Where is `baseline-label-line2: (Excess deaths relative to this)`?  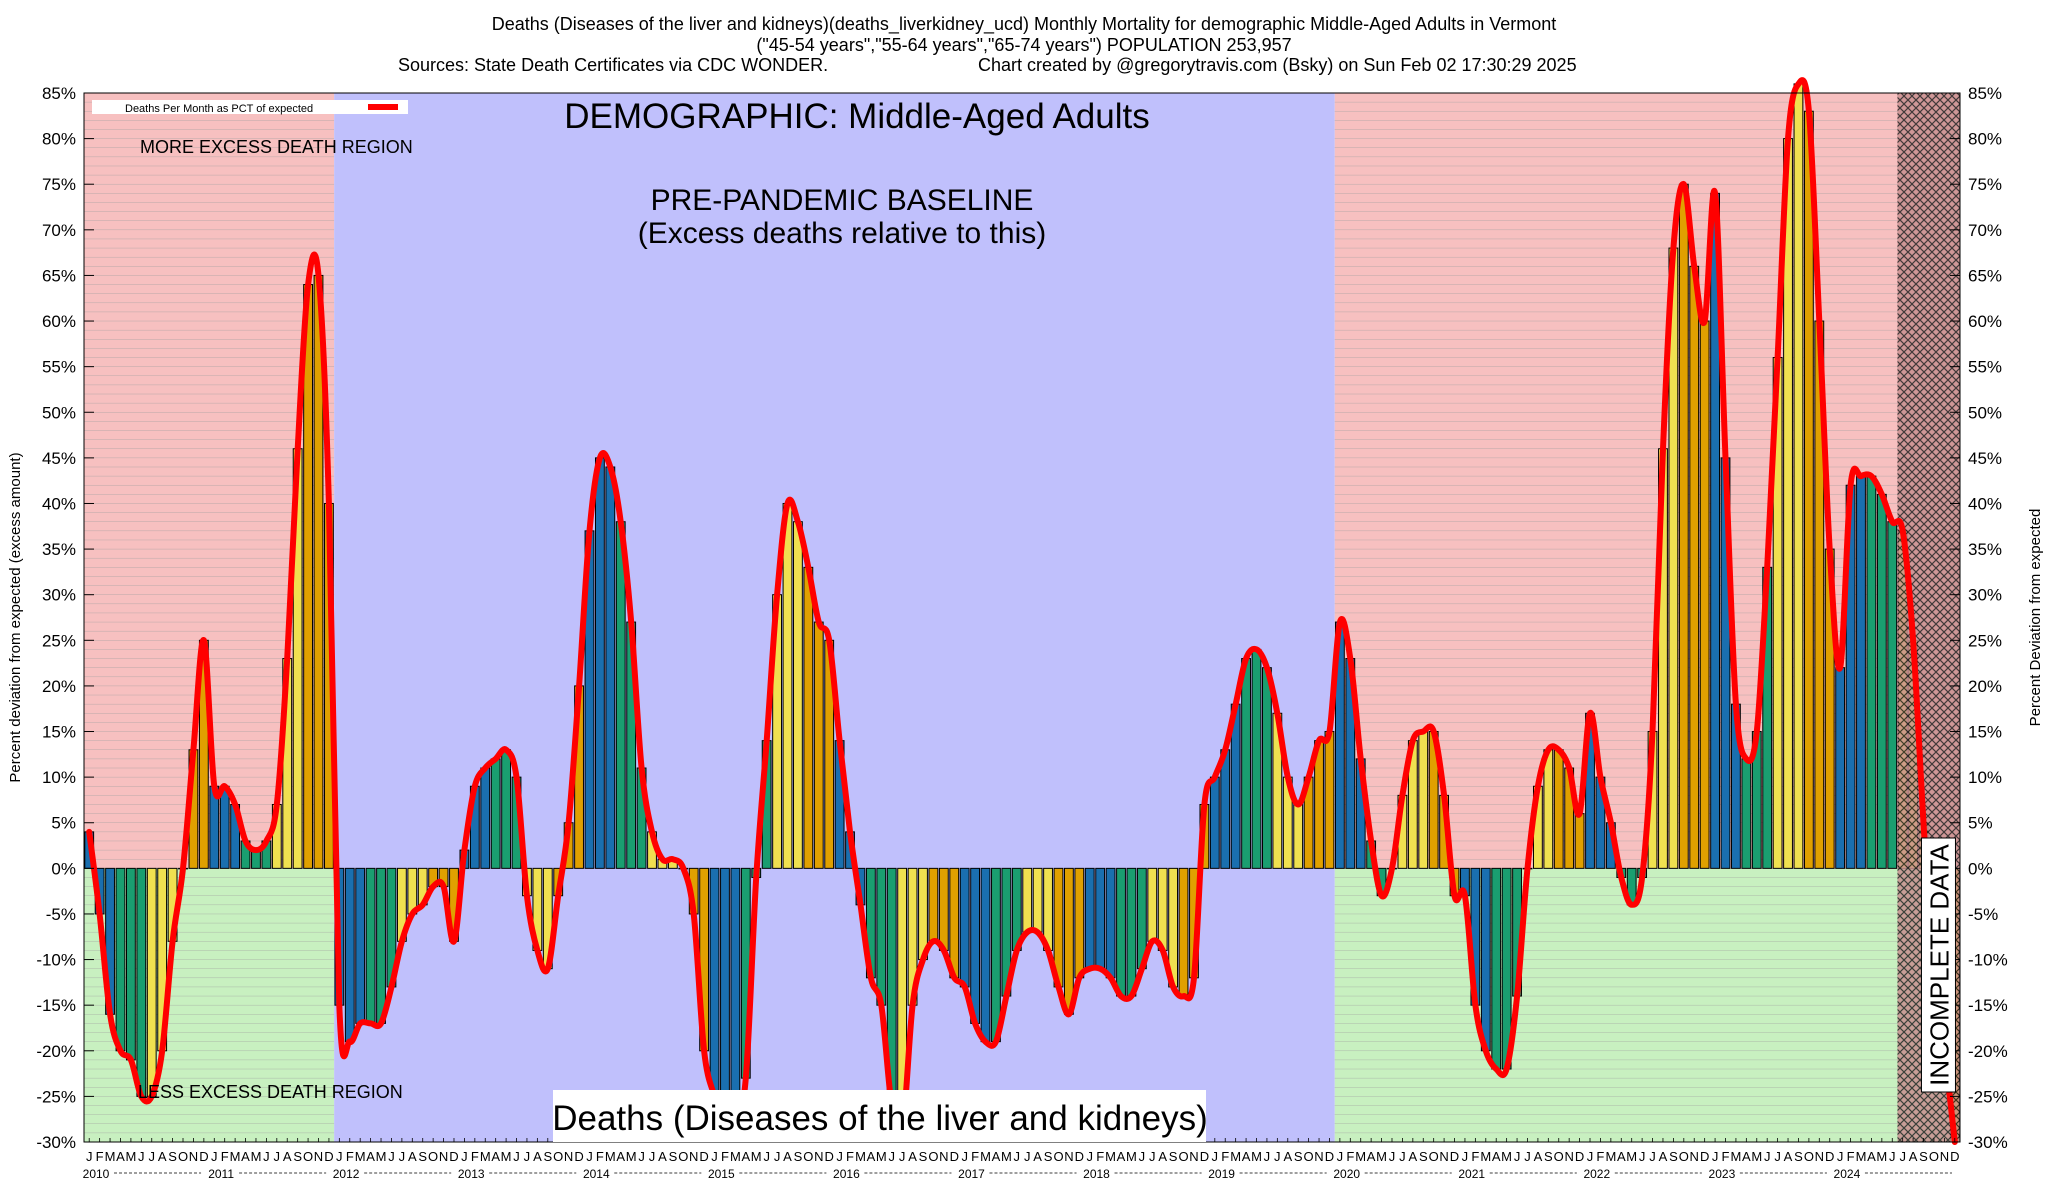 baseline-label-line2: (Excess deaths relative to this) is located at coordinates (842, 233).